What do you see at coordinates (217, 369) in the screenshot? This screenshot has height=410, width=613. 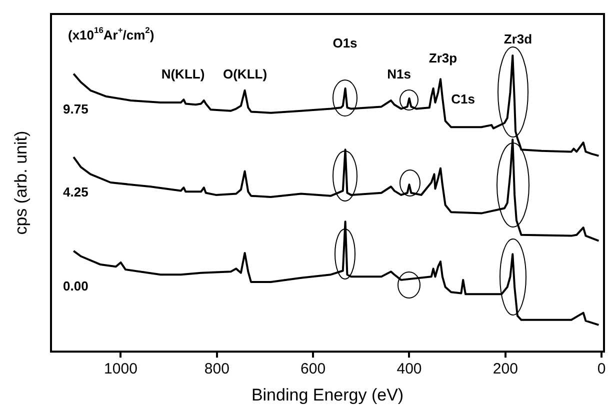 I see `x-tick-label: 800` at bounding box center [217, 369].